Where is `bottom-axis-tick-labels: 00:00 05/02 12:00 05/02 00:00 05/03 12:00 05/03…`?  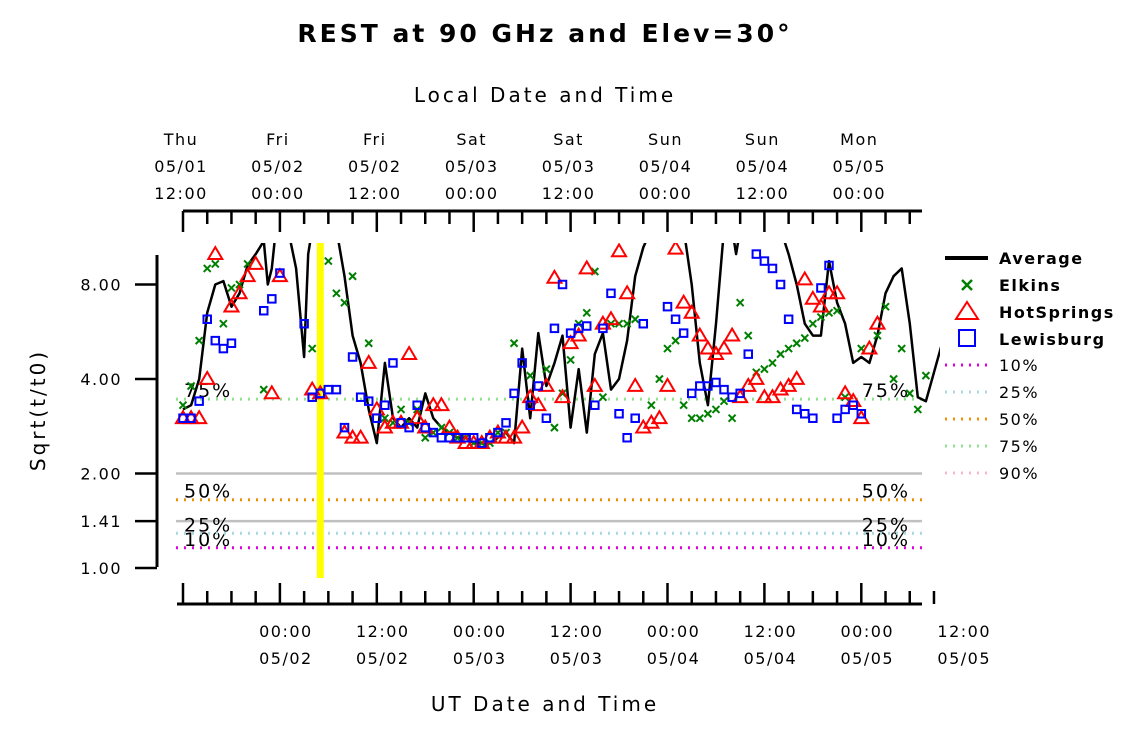
bottom-axis-tick-labels: 00:00 05/02 12:00 05/02 00:00 05/03 12:00 05/03… is located at coordinates (624, 645).